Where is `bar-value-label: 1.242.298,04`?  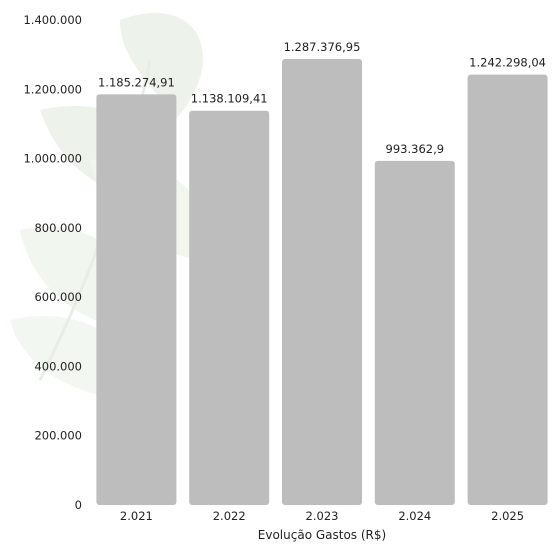 bar-value-label: 1.242.298,04 is located at coordinates (507, 63).